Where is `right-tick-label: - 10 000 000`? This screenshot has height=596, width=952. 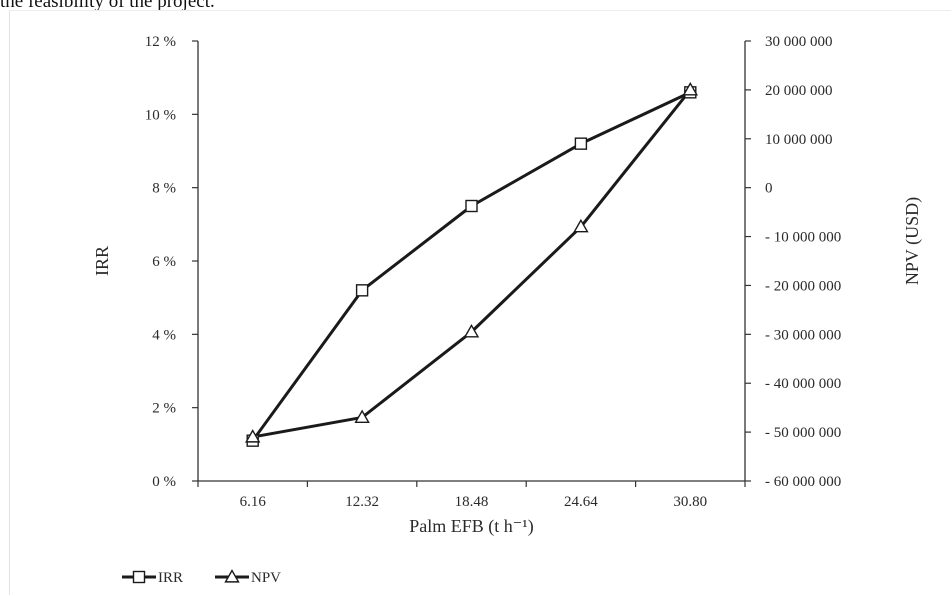
right-tick-label: - 10 000 000 is located at coordinates (803, 238).